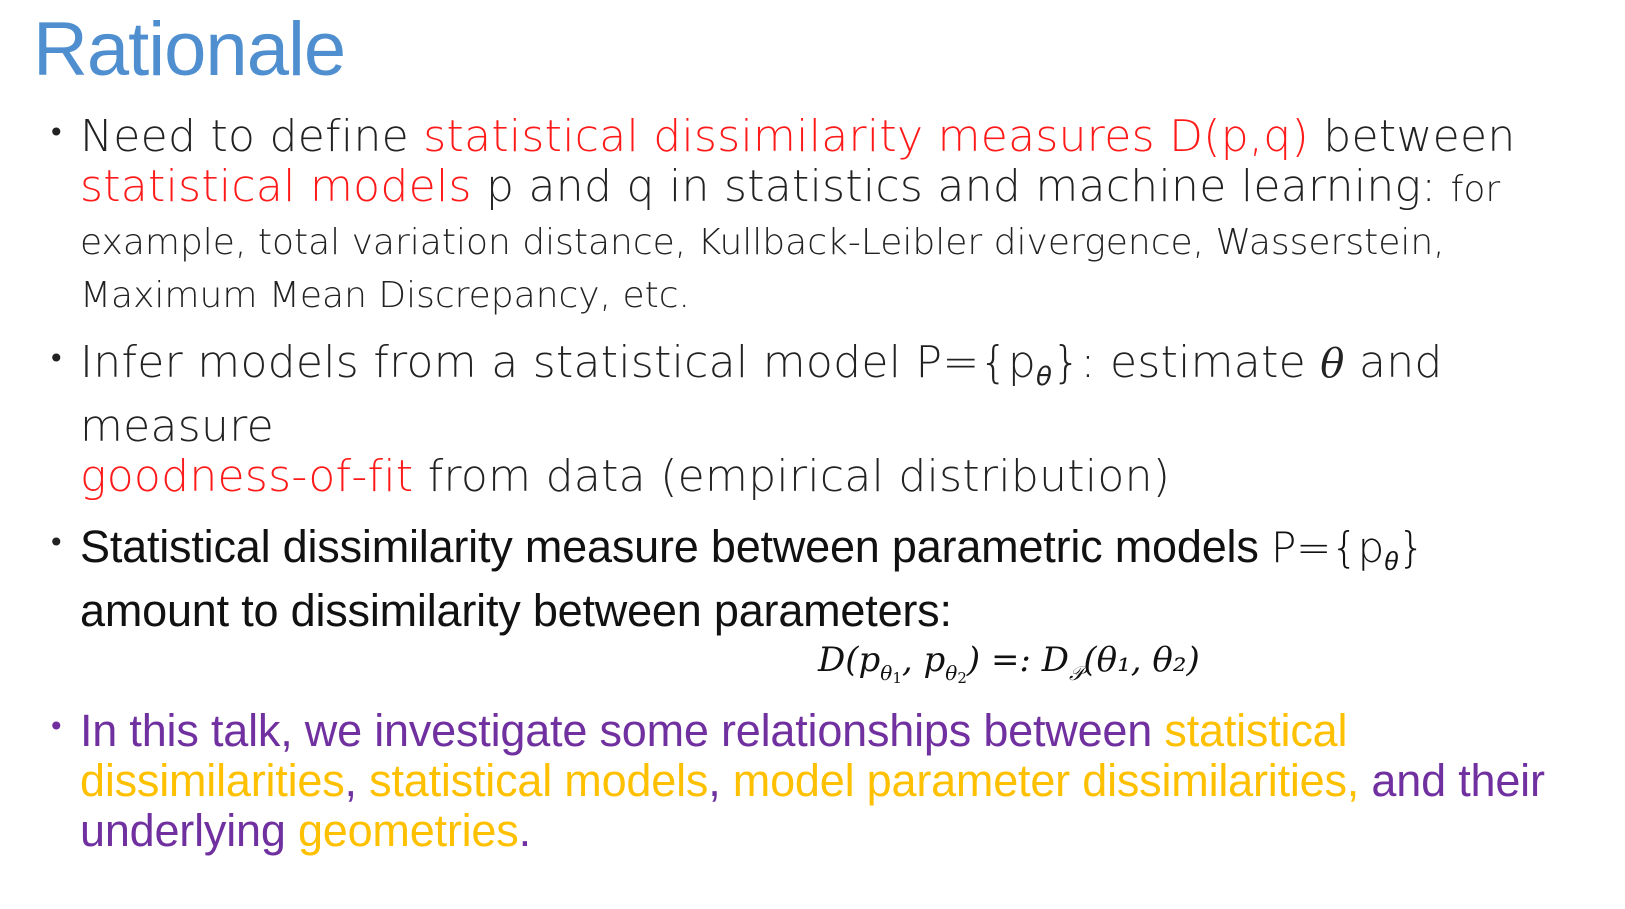 This screenshot has height=909, width=1625. What do you see at coordinates (962, 678) in the screenshot?
I see `formula-sub-index: 2` at bounding box center [962, 678].